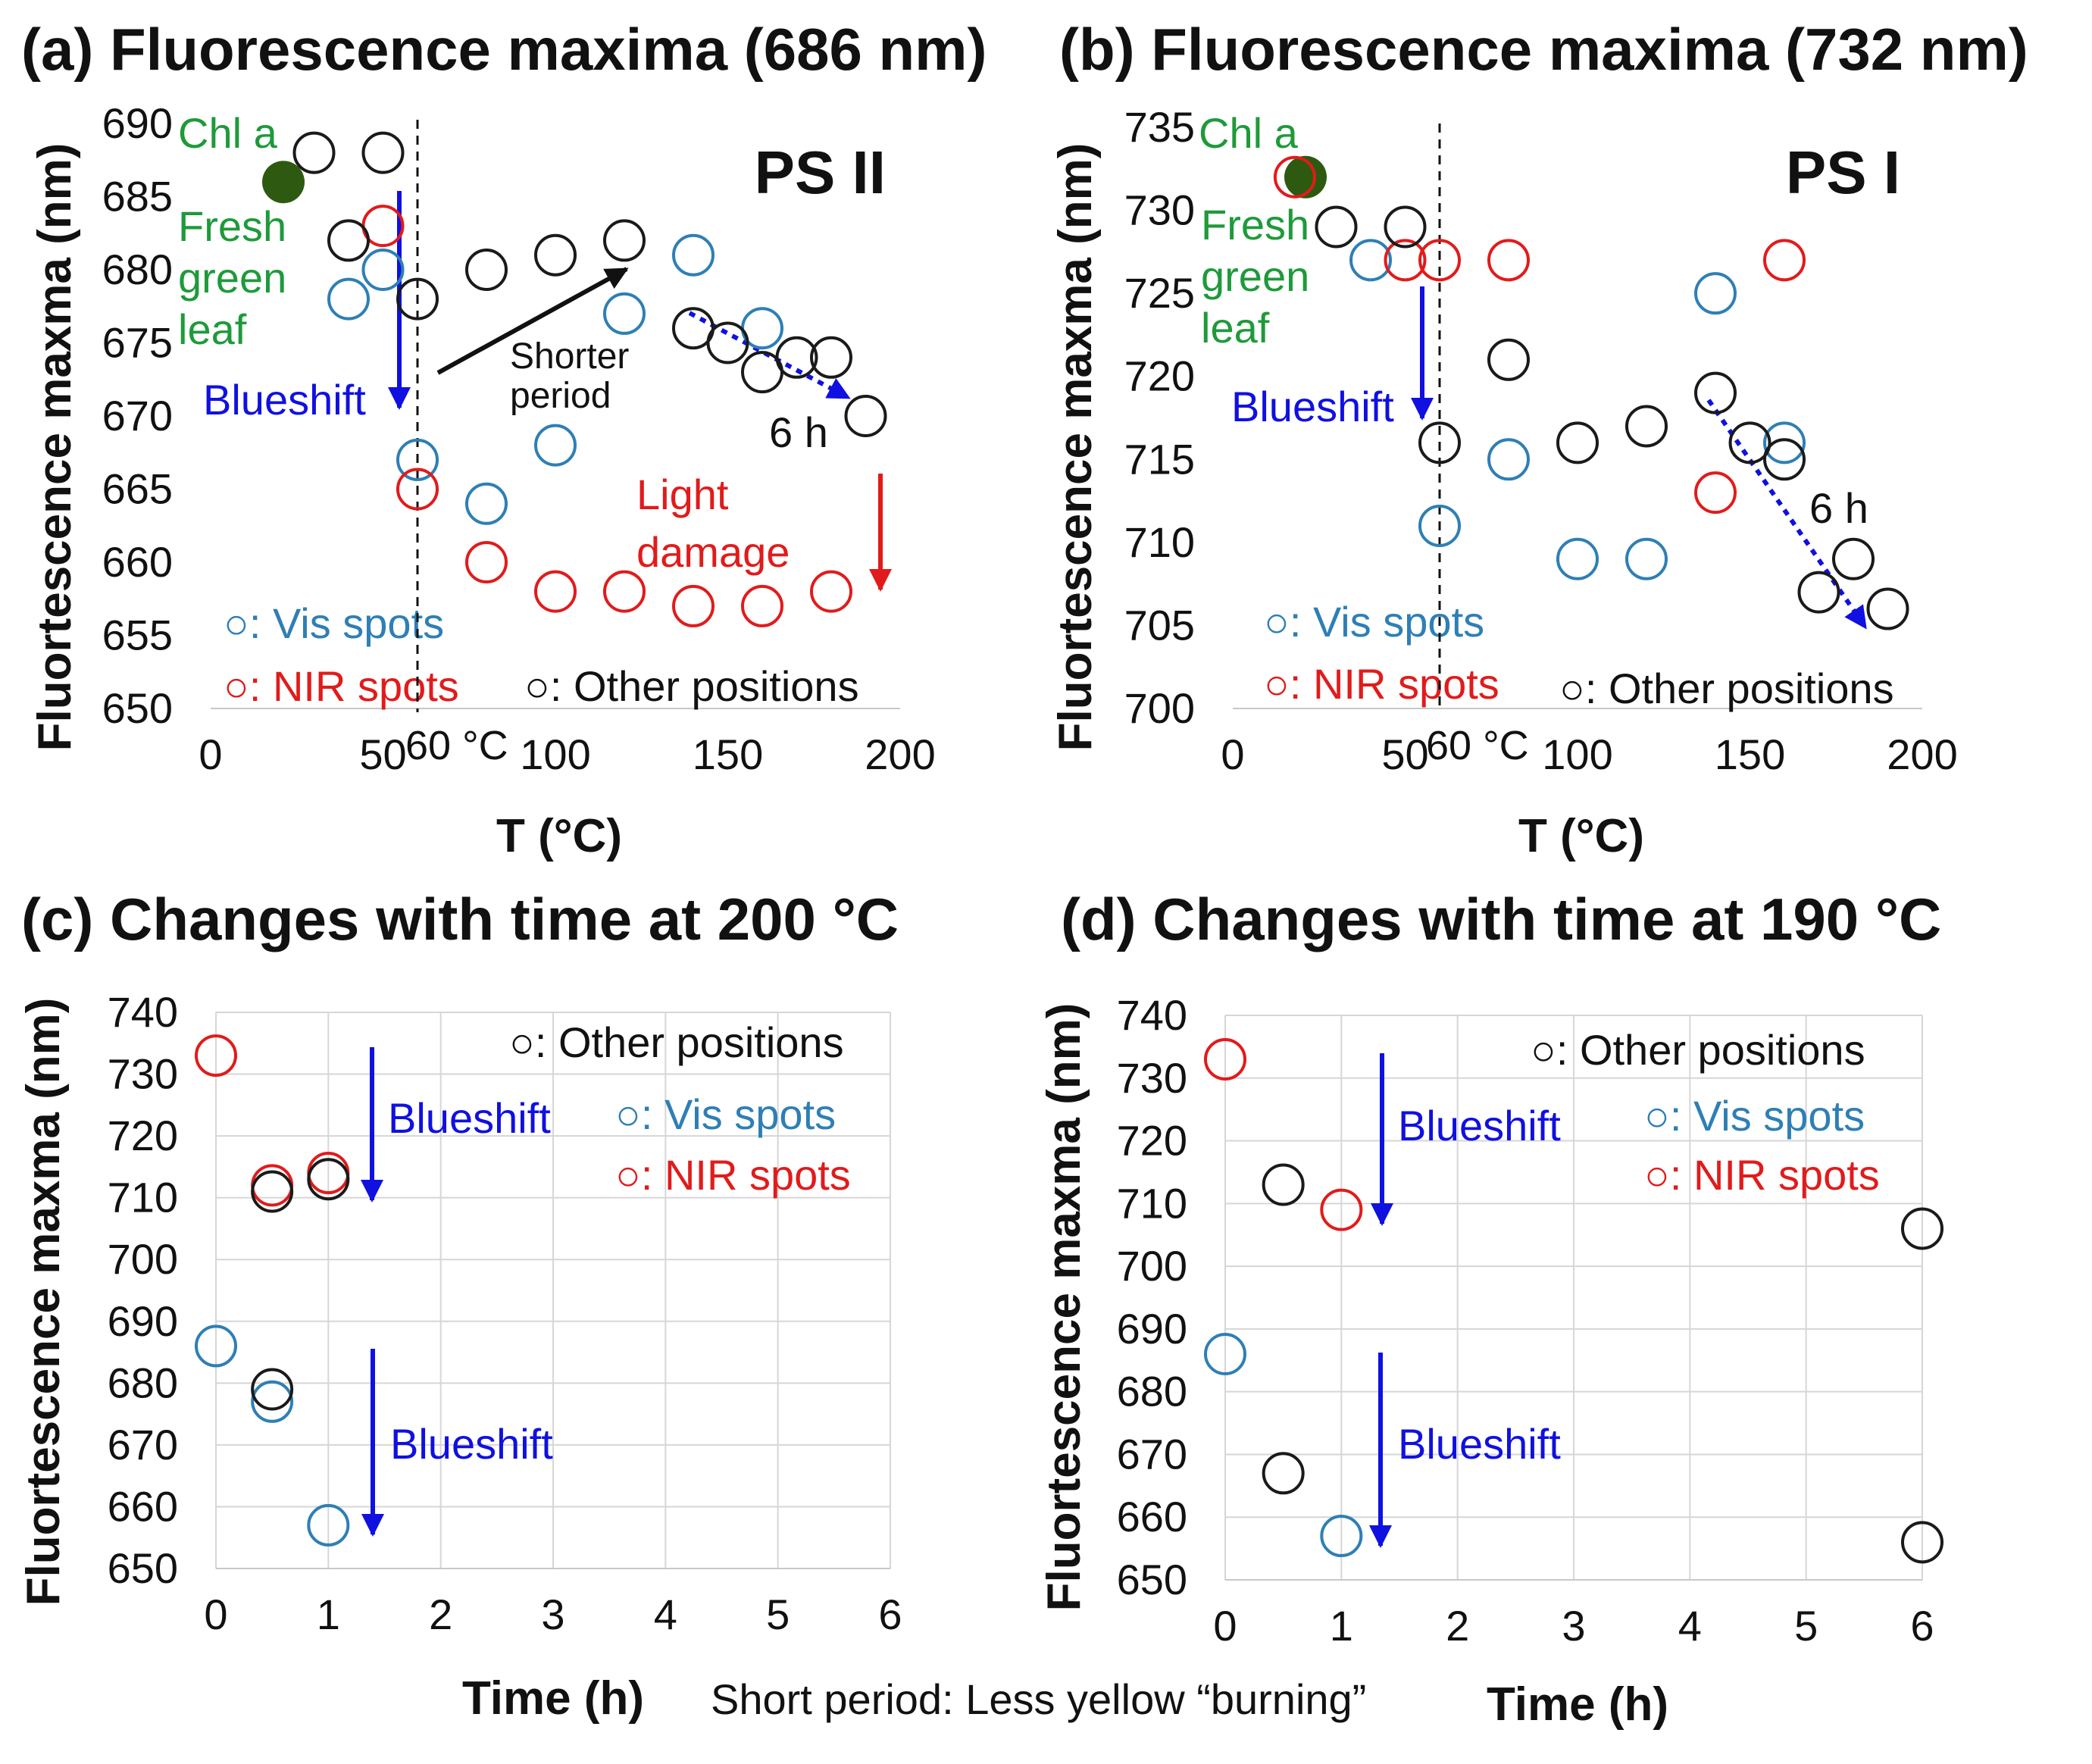 Image resolution: width=2092 pixels, height=1764 pixels. Describe the element at coordinates (665, 1614) in the screenshot. I see `panel-c-xtick-label: 4` at that location.